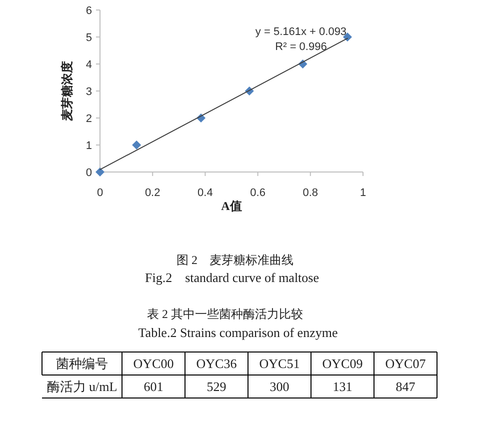 The image size is (490, 430). I want to click on y-tick-label: 0, so click(89, 173).